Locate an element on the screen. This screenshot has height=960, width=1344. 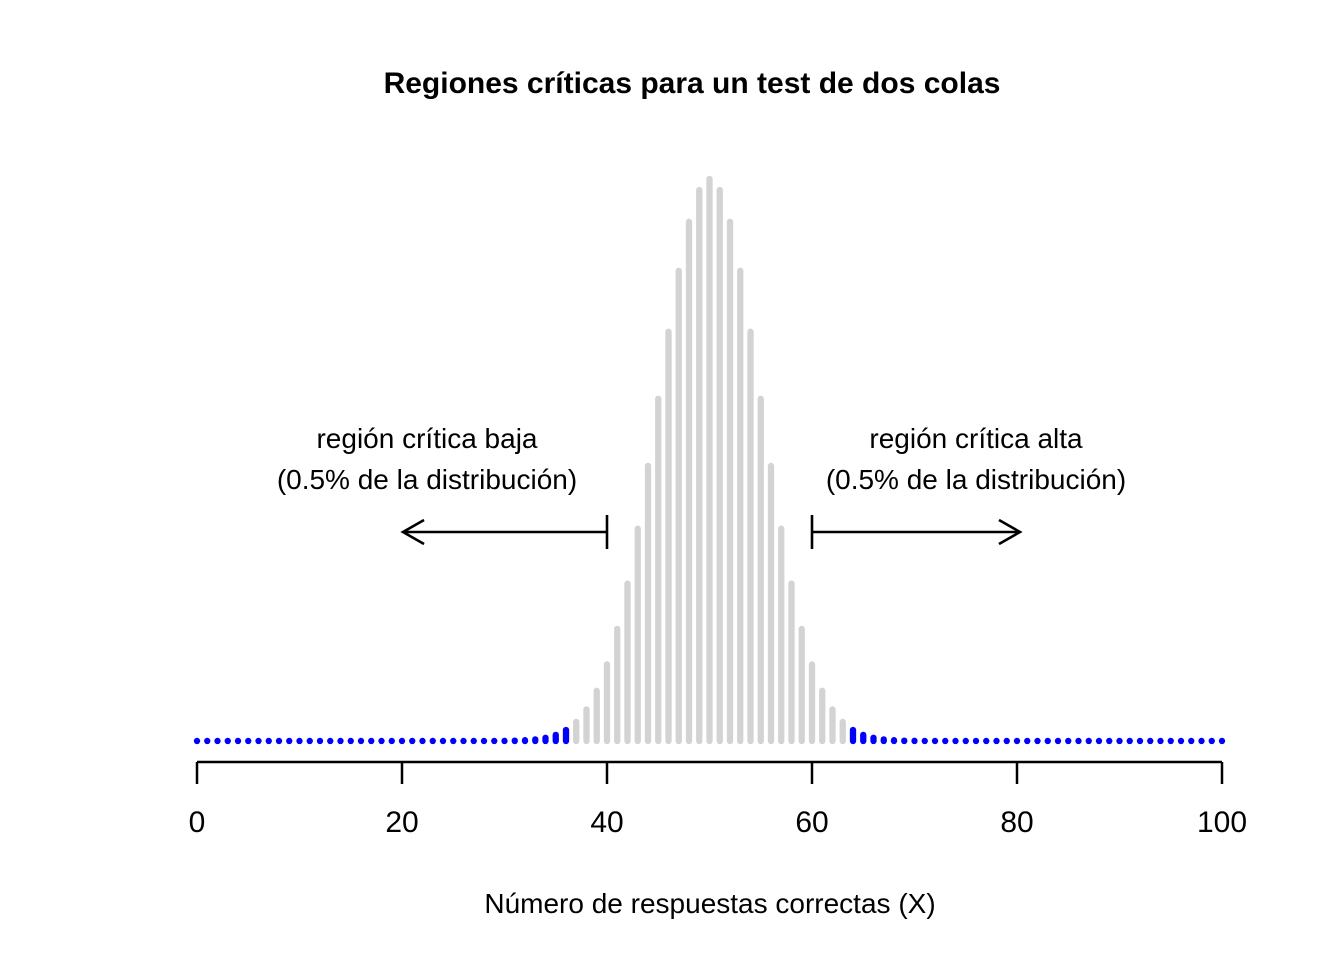
x-axis-tick-label: 60 is located at coordinates (811, 822).